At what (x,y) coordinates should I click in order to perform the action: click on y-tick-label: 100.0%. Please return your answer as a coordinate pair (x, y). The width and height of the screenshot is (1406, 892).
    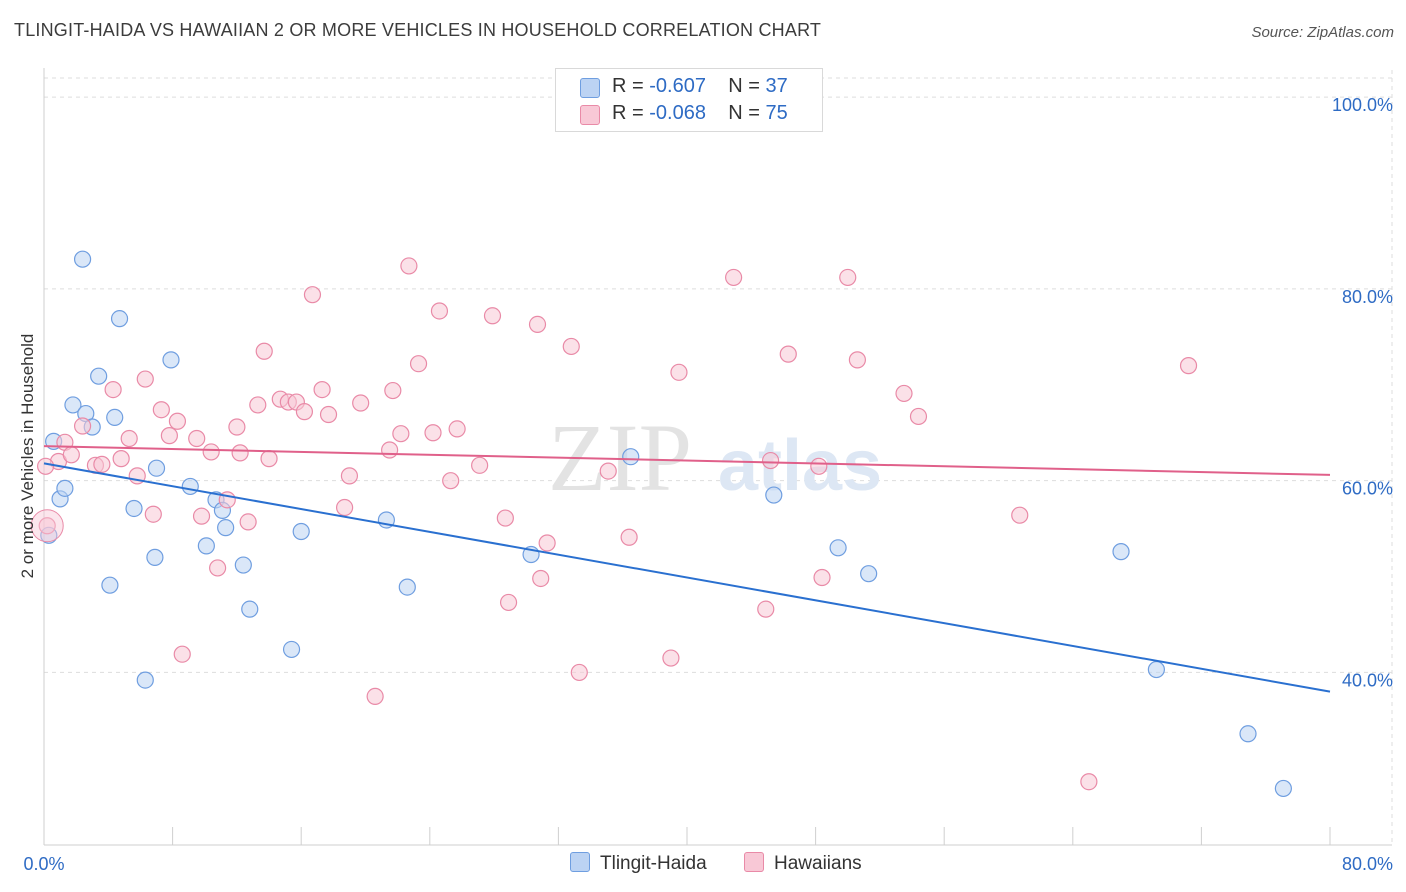
    Looking at the image, I should click on (1362, 105).